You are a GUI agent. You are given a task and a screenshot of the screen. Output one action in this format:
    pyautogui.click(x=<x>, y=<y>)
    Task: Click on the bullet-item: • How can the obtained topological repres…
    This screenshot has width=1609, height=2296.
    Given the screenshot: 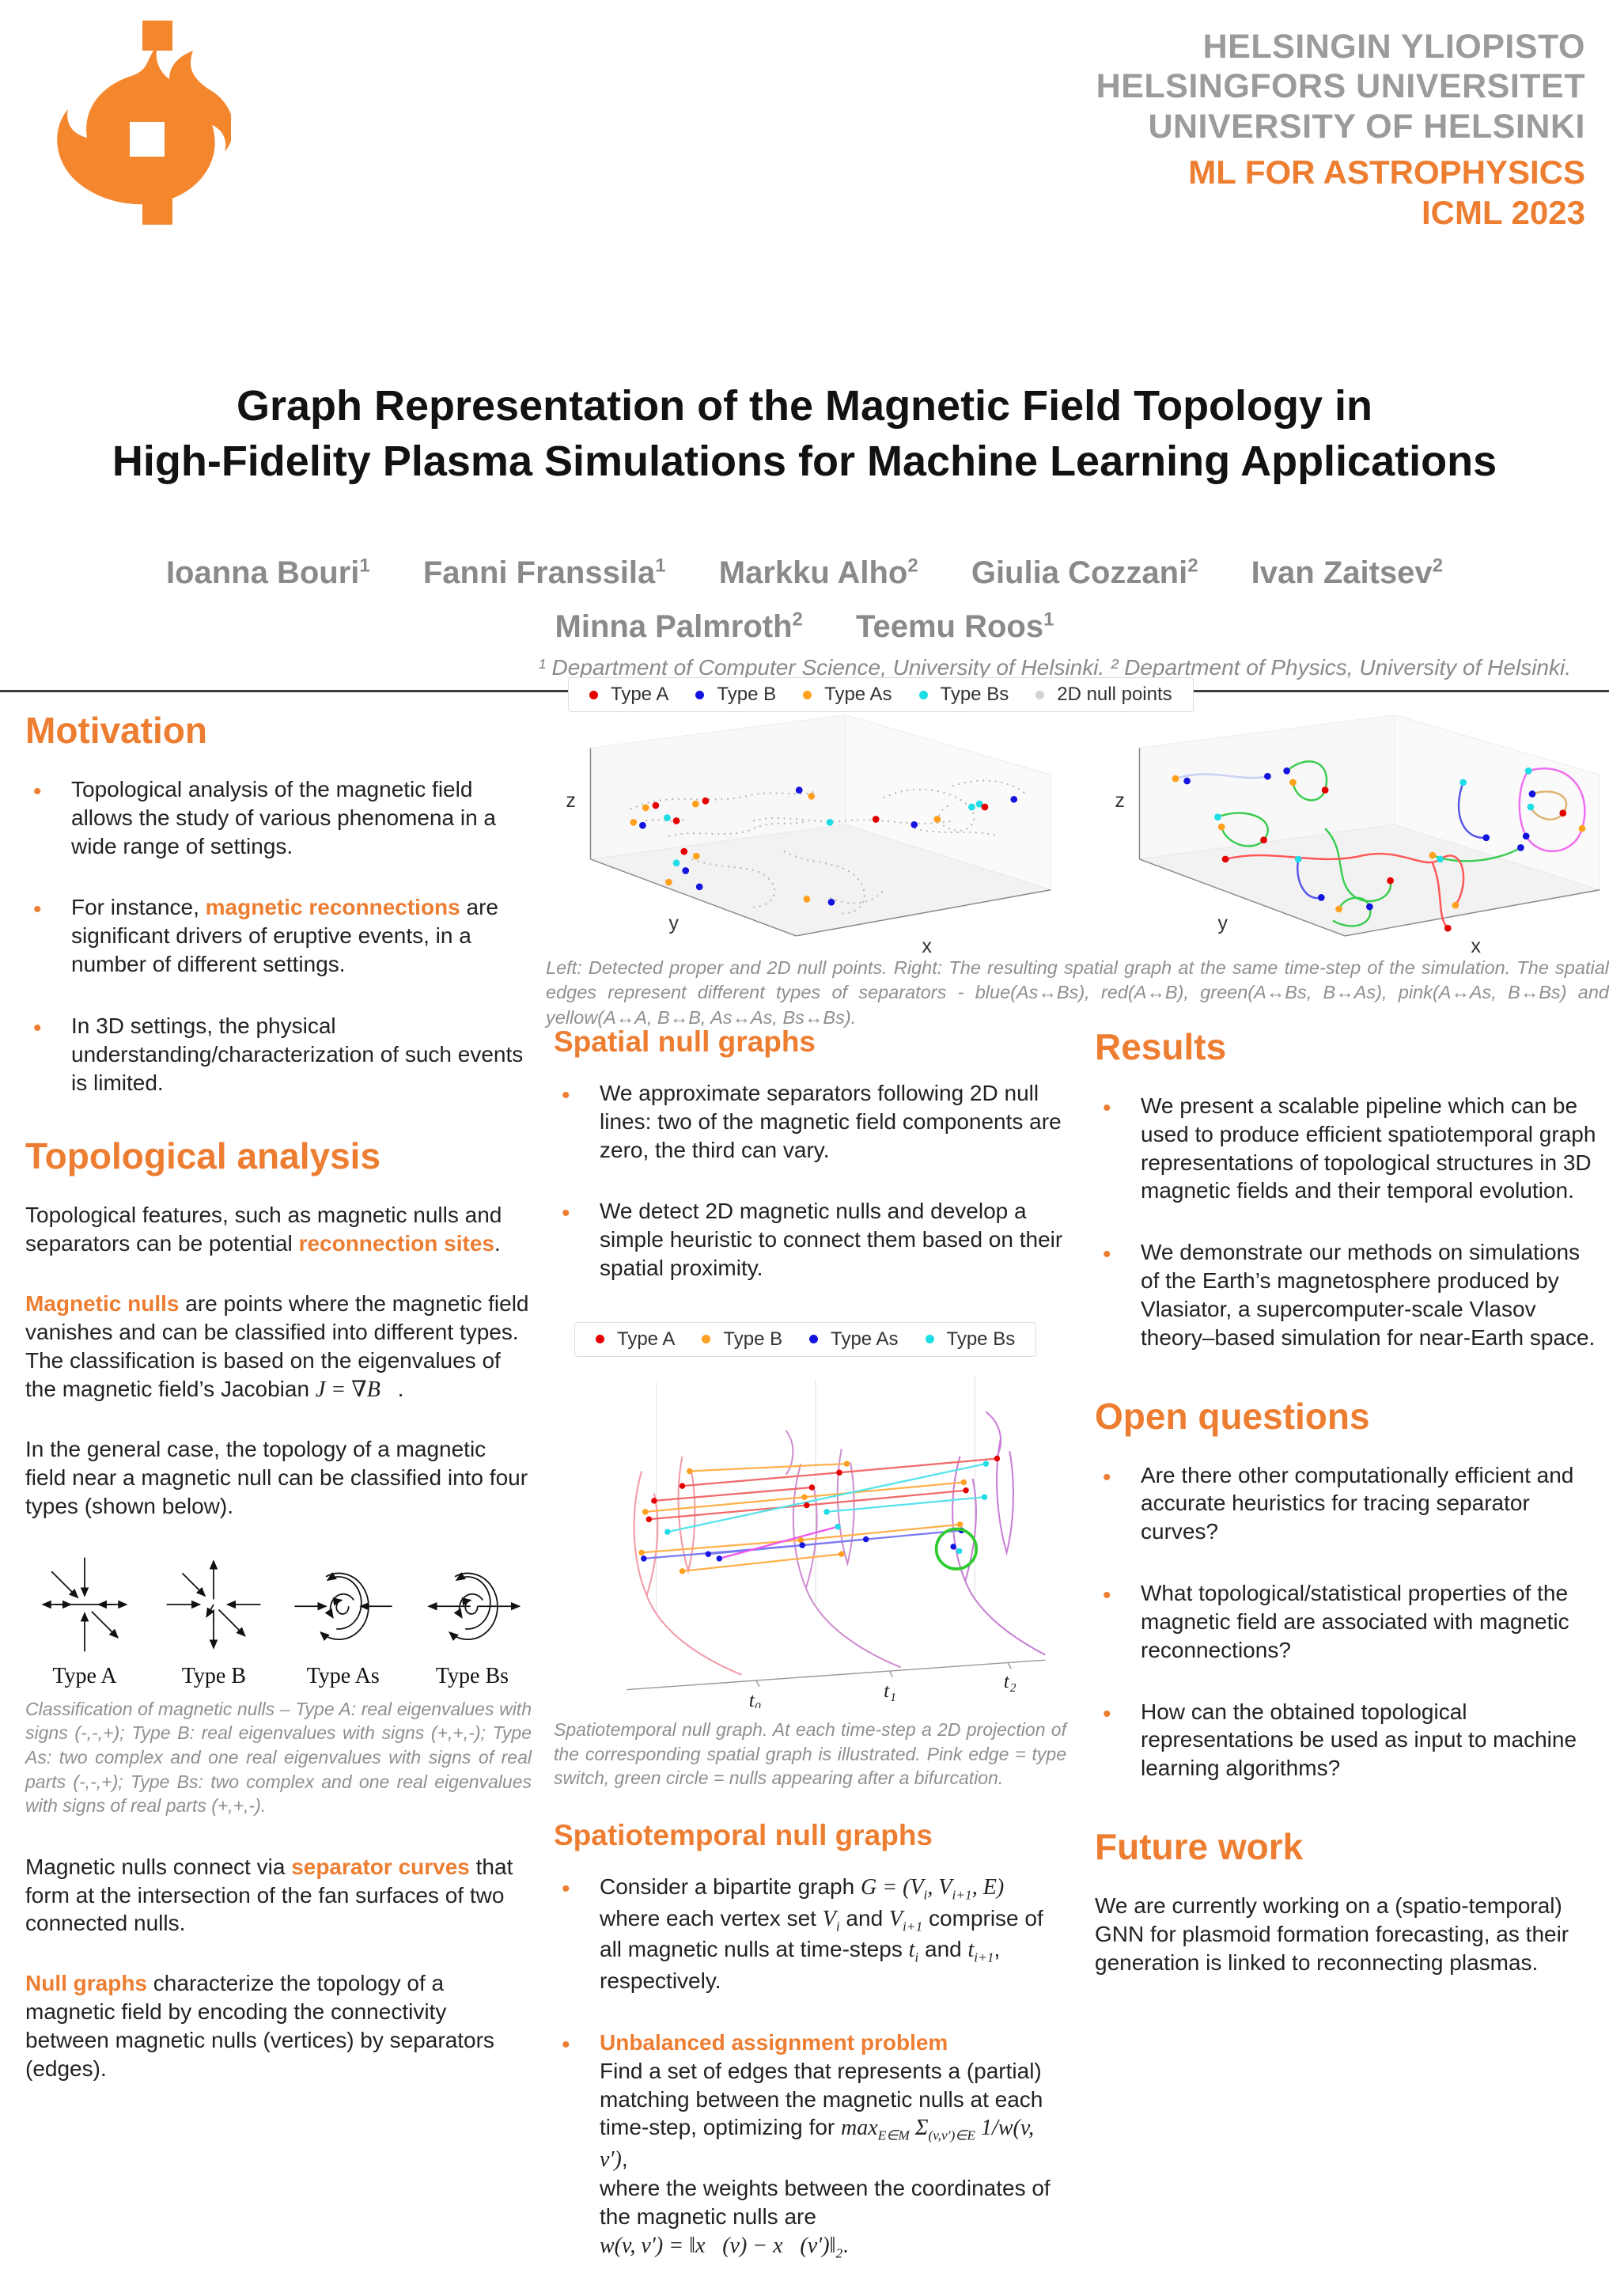 What is the action you would take?
    pyautogui.click(x=1340, y=1740)
    